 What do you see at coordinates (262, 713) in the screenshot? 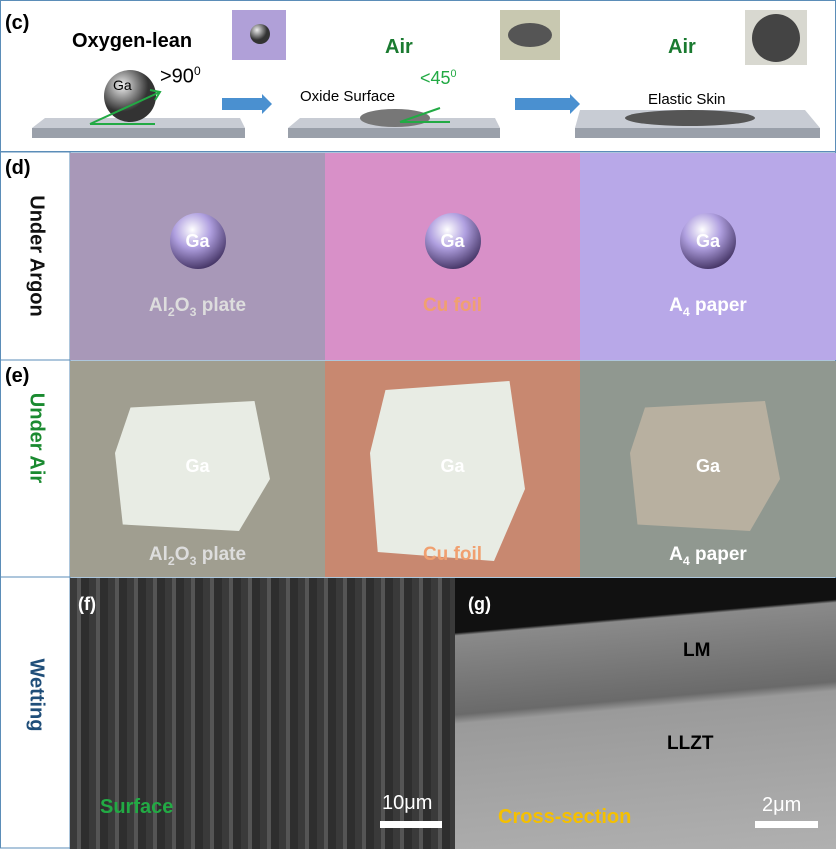
I see `sem-image: (f) Surface 10μm` at bounding box center [262, 713].